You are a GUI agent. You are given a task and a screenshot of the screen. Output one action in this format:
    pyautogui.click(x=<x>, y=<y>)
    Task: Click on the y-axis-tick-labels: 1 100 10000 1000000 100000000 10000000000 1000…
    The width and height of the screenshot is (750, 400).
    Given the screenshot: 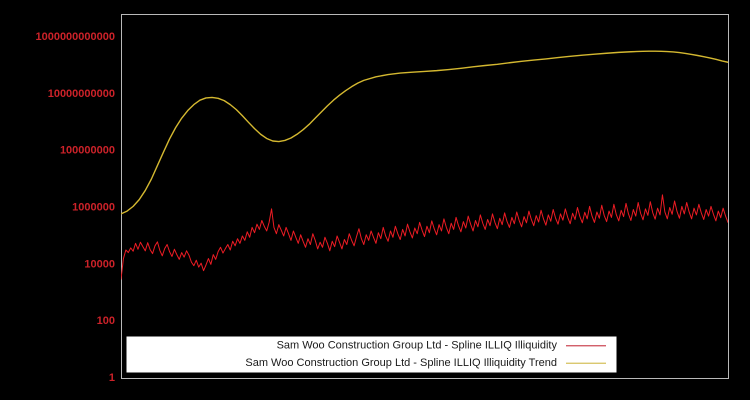 What is the action you would take?
    pyautogui.click(x=75, y=207)
    